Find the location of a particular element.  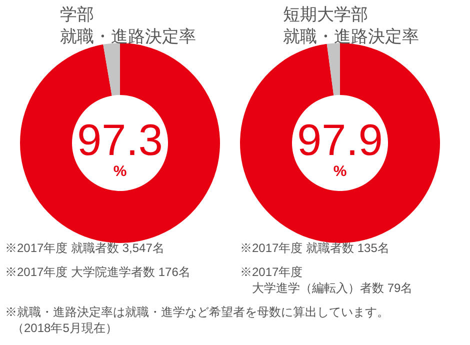

chart-title: 学部 is located at coordinates (77, 14).